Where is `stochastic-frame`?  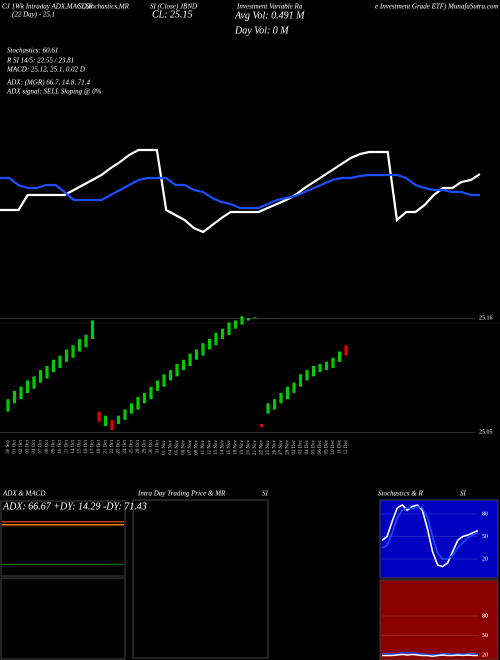 stochastic-frame is located at coordinates (439, 539).